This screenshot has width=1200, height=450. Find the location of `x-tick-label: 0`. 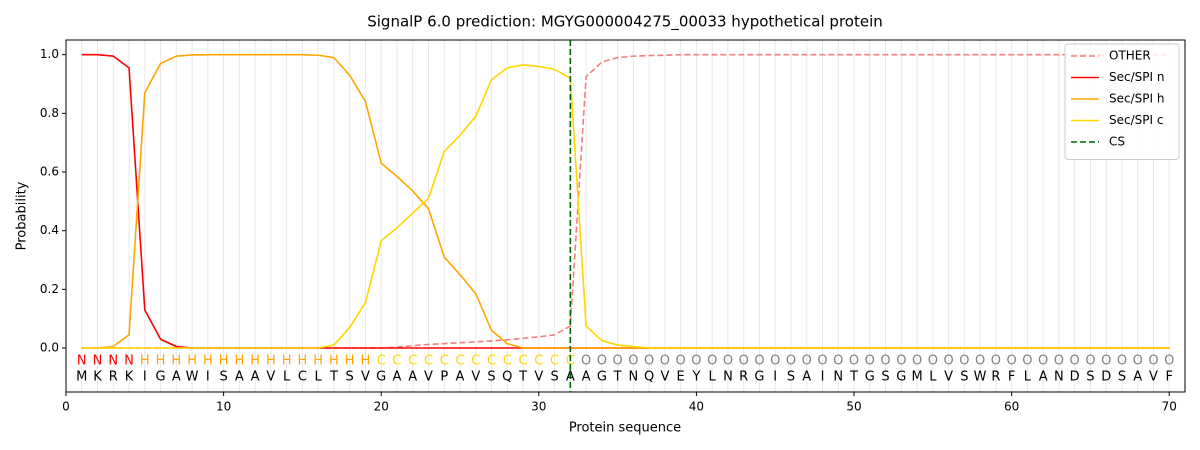

x-tick-label: 0 is located at coordinates (66, 407).